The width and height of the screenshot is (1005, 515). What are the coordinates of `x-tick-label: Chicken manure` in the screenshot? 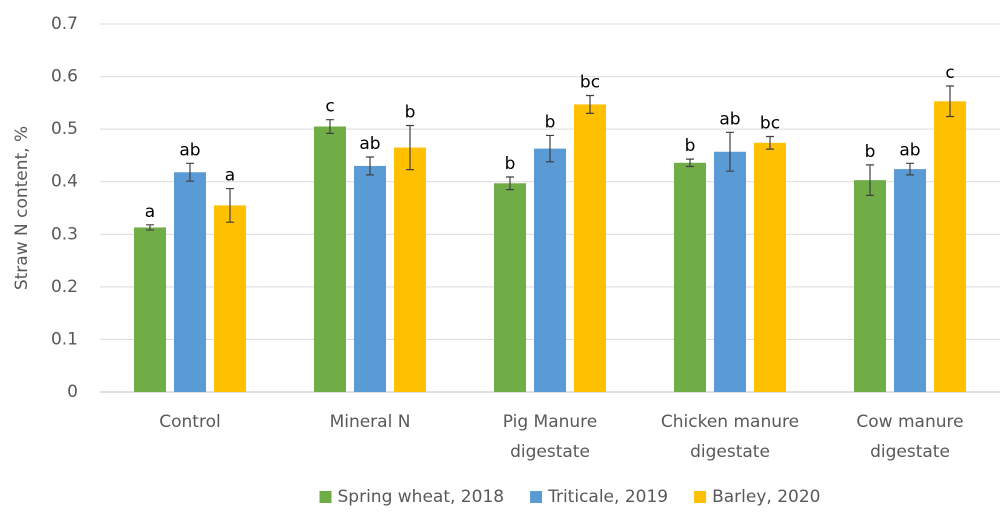 It's located at (730, 422).